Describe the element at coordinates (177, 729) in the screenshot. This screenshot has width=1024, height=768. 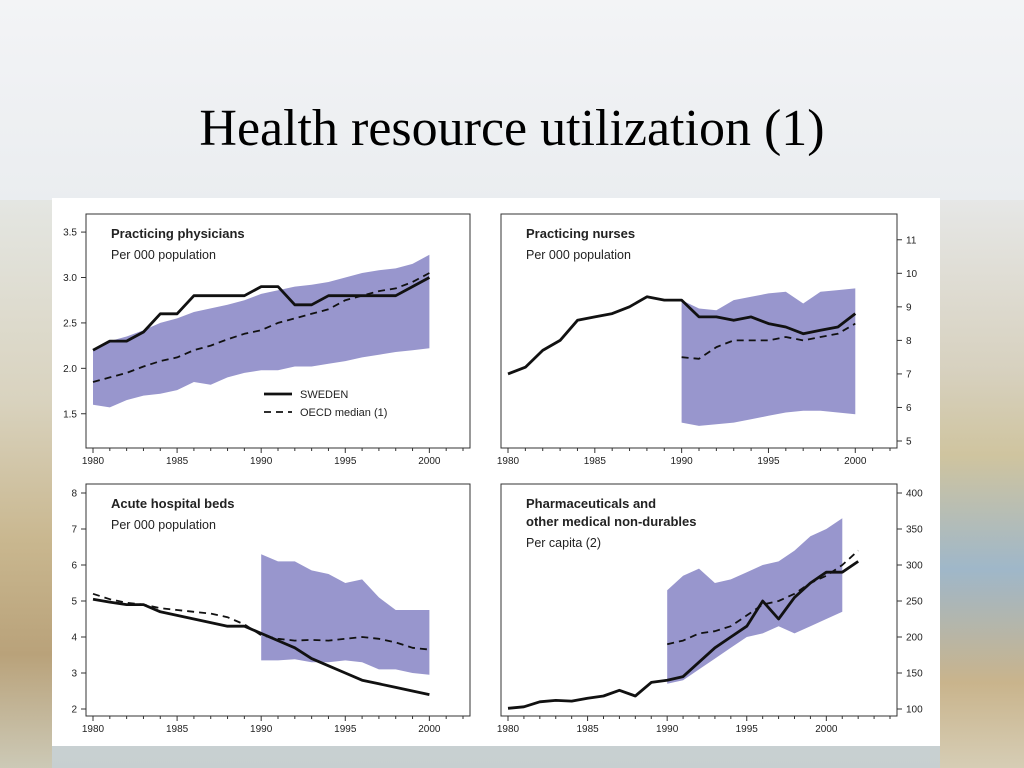
I see `panel-3-xtick-label: 1985` at that location.